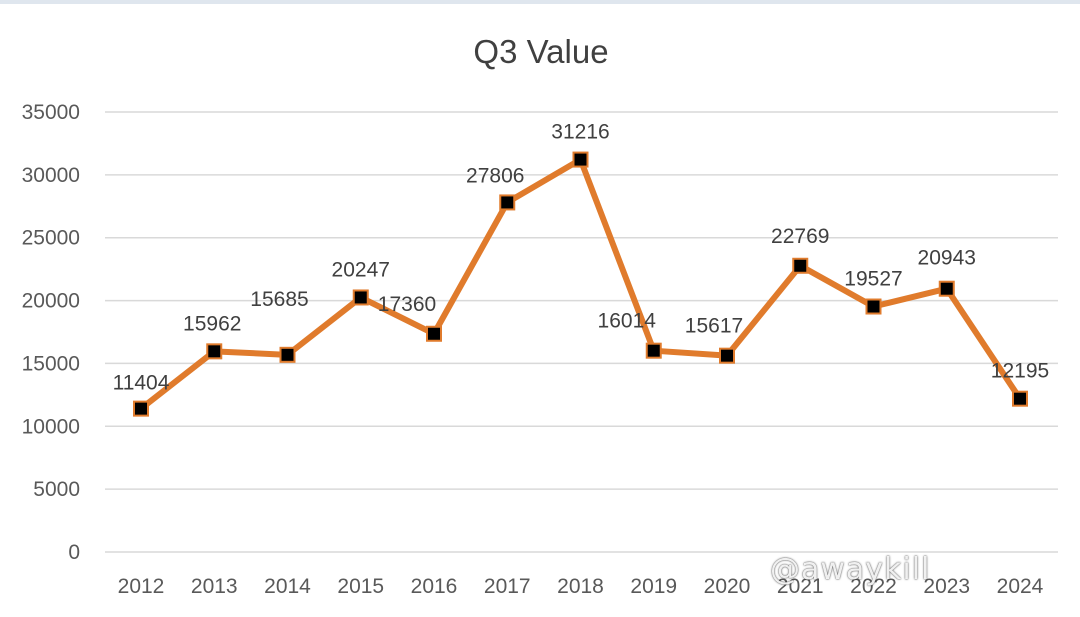 The image size is (1080, 617). What do you see at coordinates (507, 586) in the screenshot?
I see `x-tick-label: 2017` at bounding box center [507, 586].